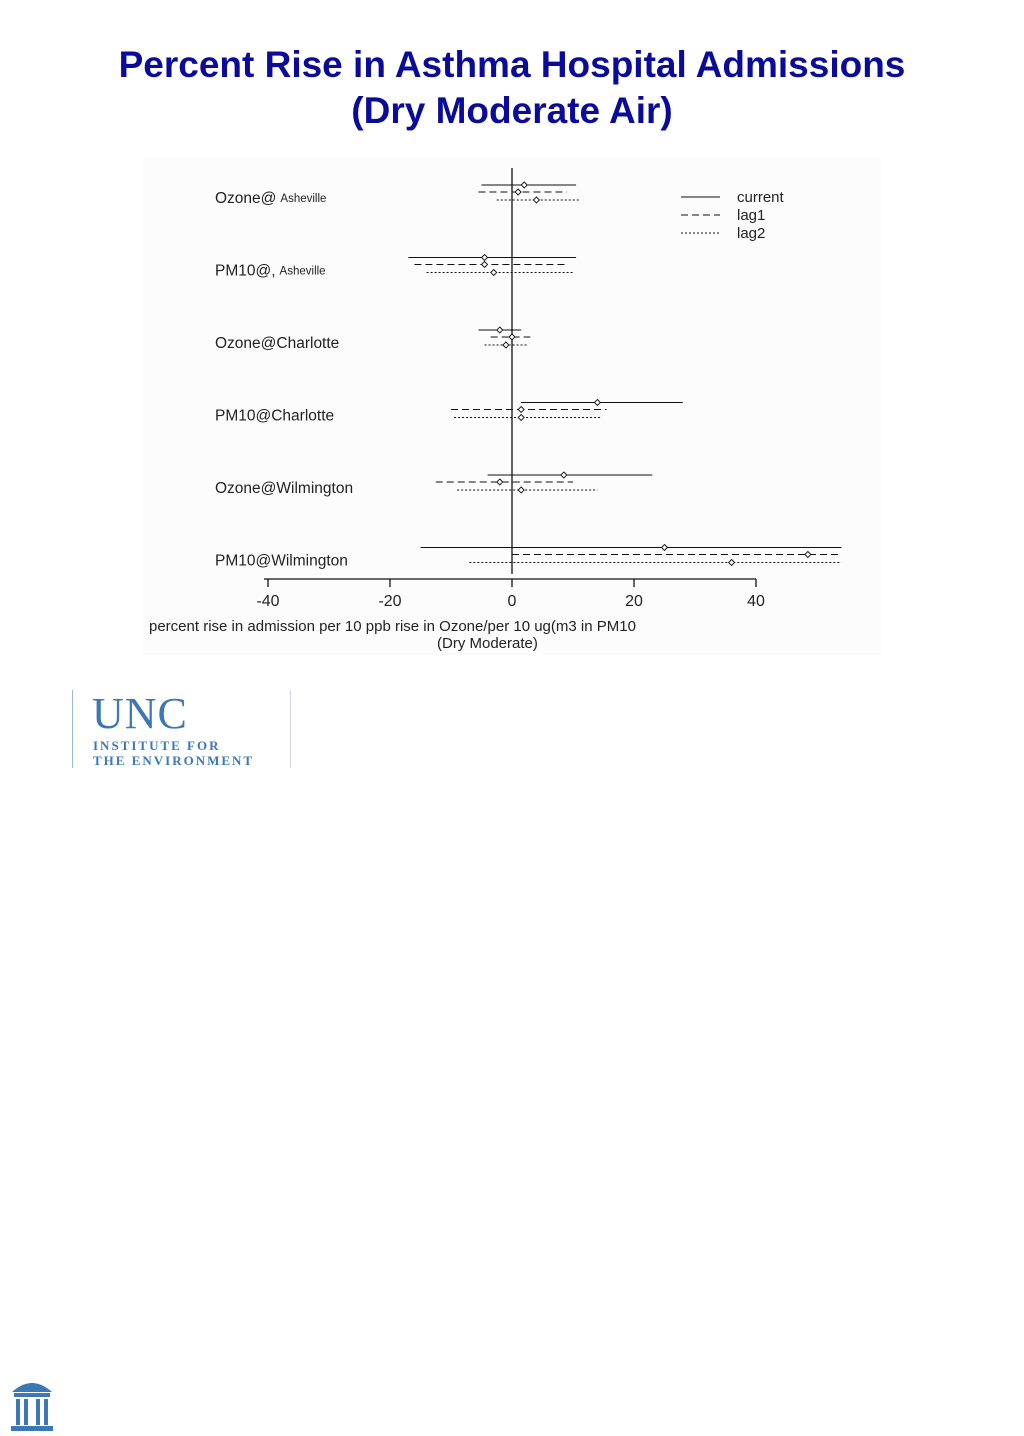 Image resolution: width=1024 pixels, height=1436 pixels. Describe the element at coordinates (512, 601) in the screenshot. I see `x-tick-label-2: 0` at that location.